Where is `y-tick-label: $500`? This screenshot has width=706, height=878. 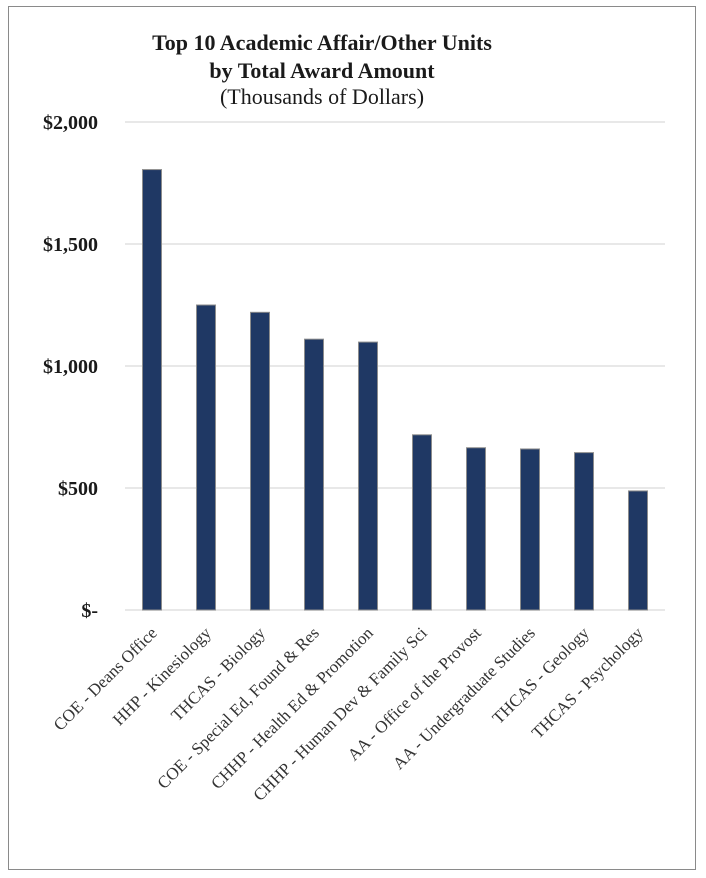 y-tick-label: $500 is located at coordinates (78, 489).